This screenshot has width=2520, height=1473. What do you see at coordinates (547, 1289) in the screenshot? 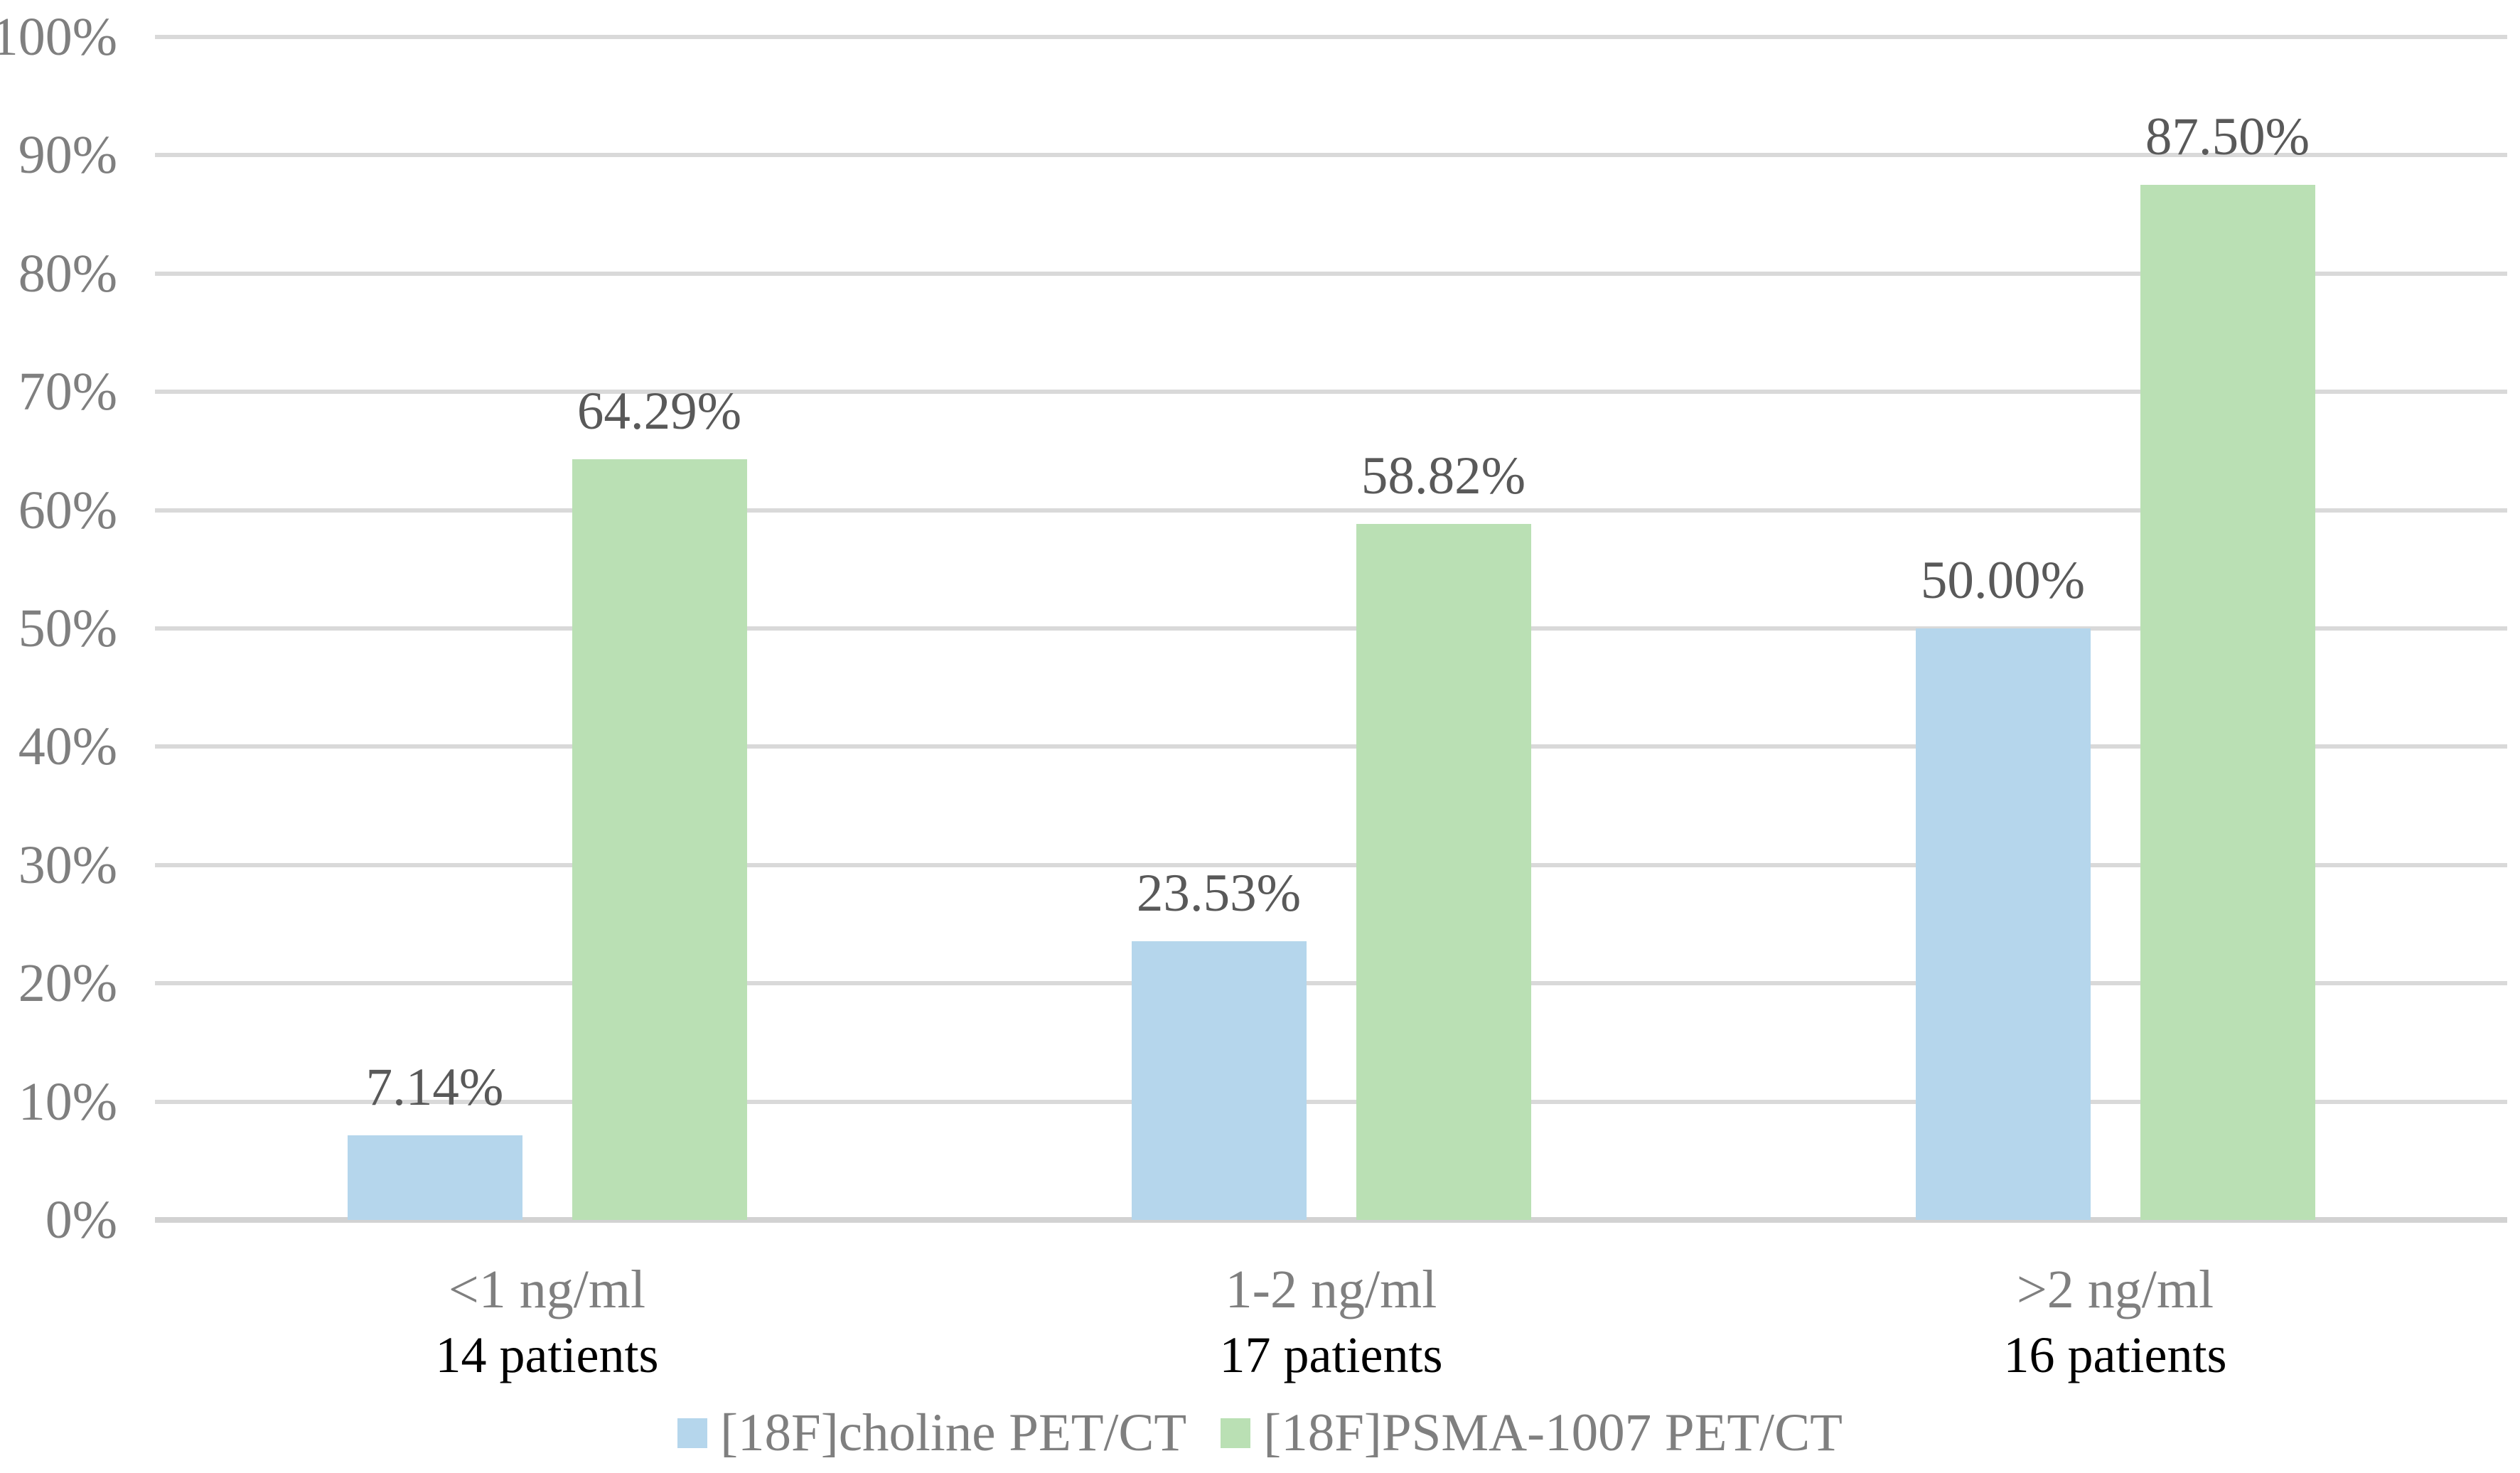
I see `category-label: <1 ng/ml` at bounding box center [547, 1289].